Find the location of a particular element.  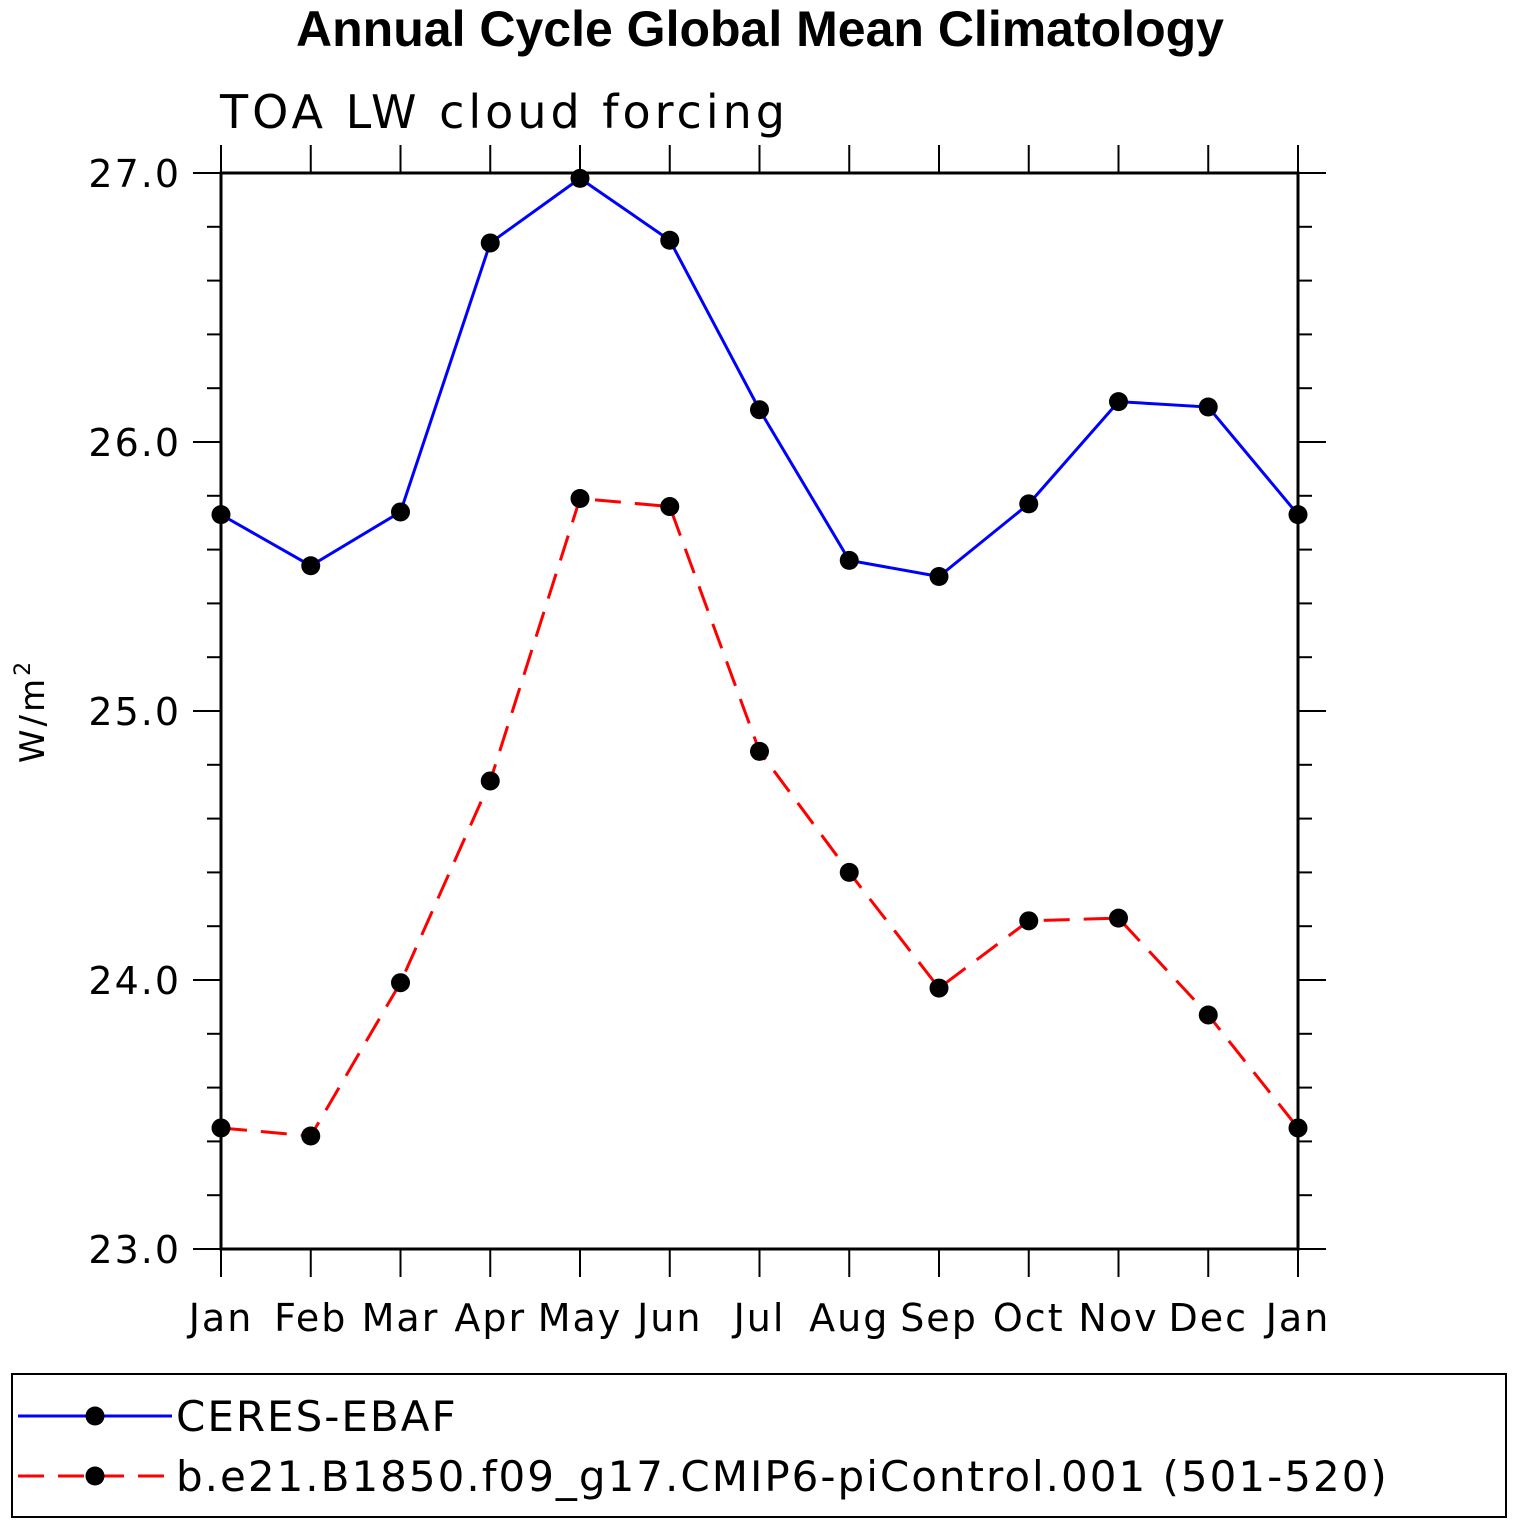

y-tick-label: 27.0 is located at coordinates (134, 174).